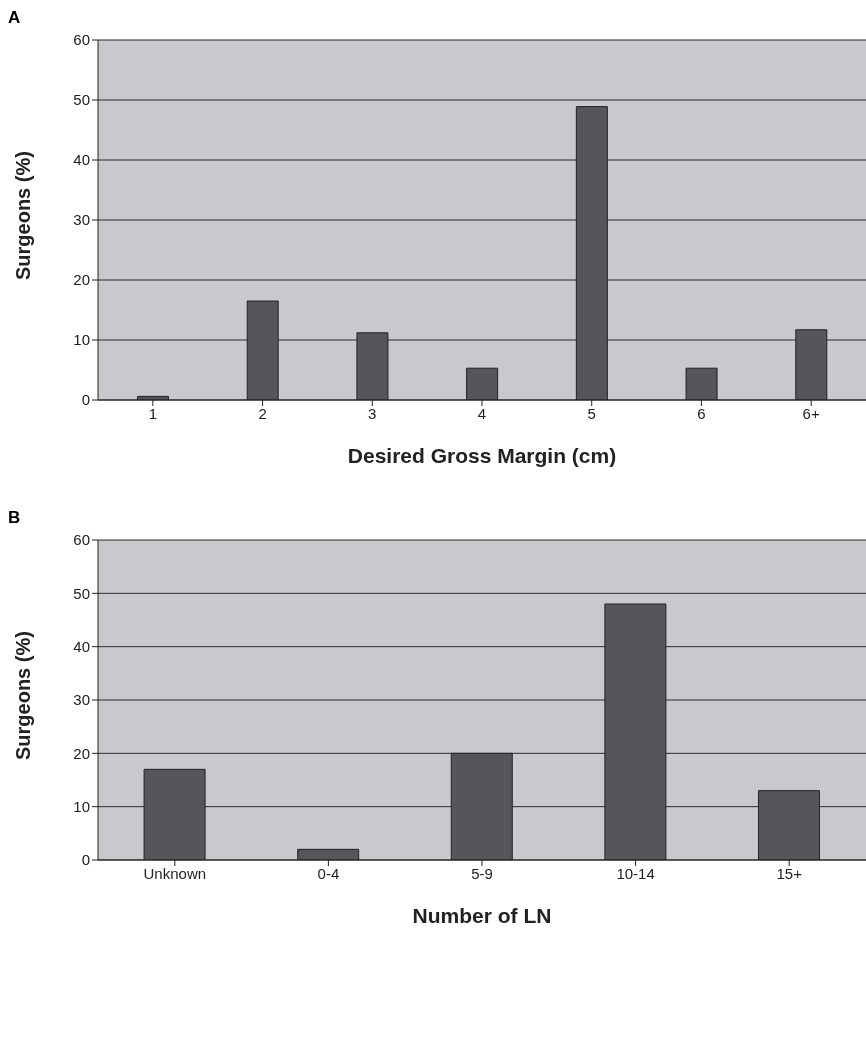  Describe the element at coordinates (328, 873) in the screenshot. I see `x-tick-label: 0-4` at that location.